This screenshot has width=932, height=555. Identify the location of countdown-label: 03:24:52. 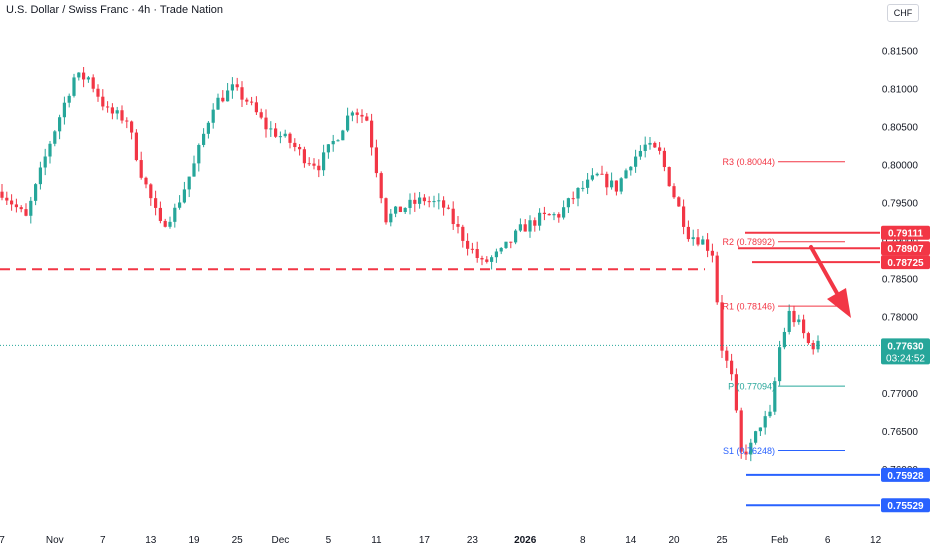
(905, 358).